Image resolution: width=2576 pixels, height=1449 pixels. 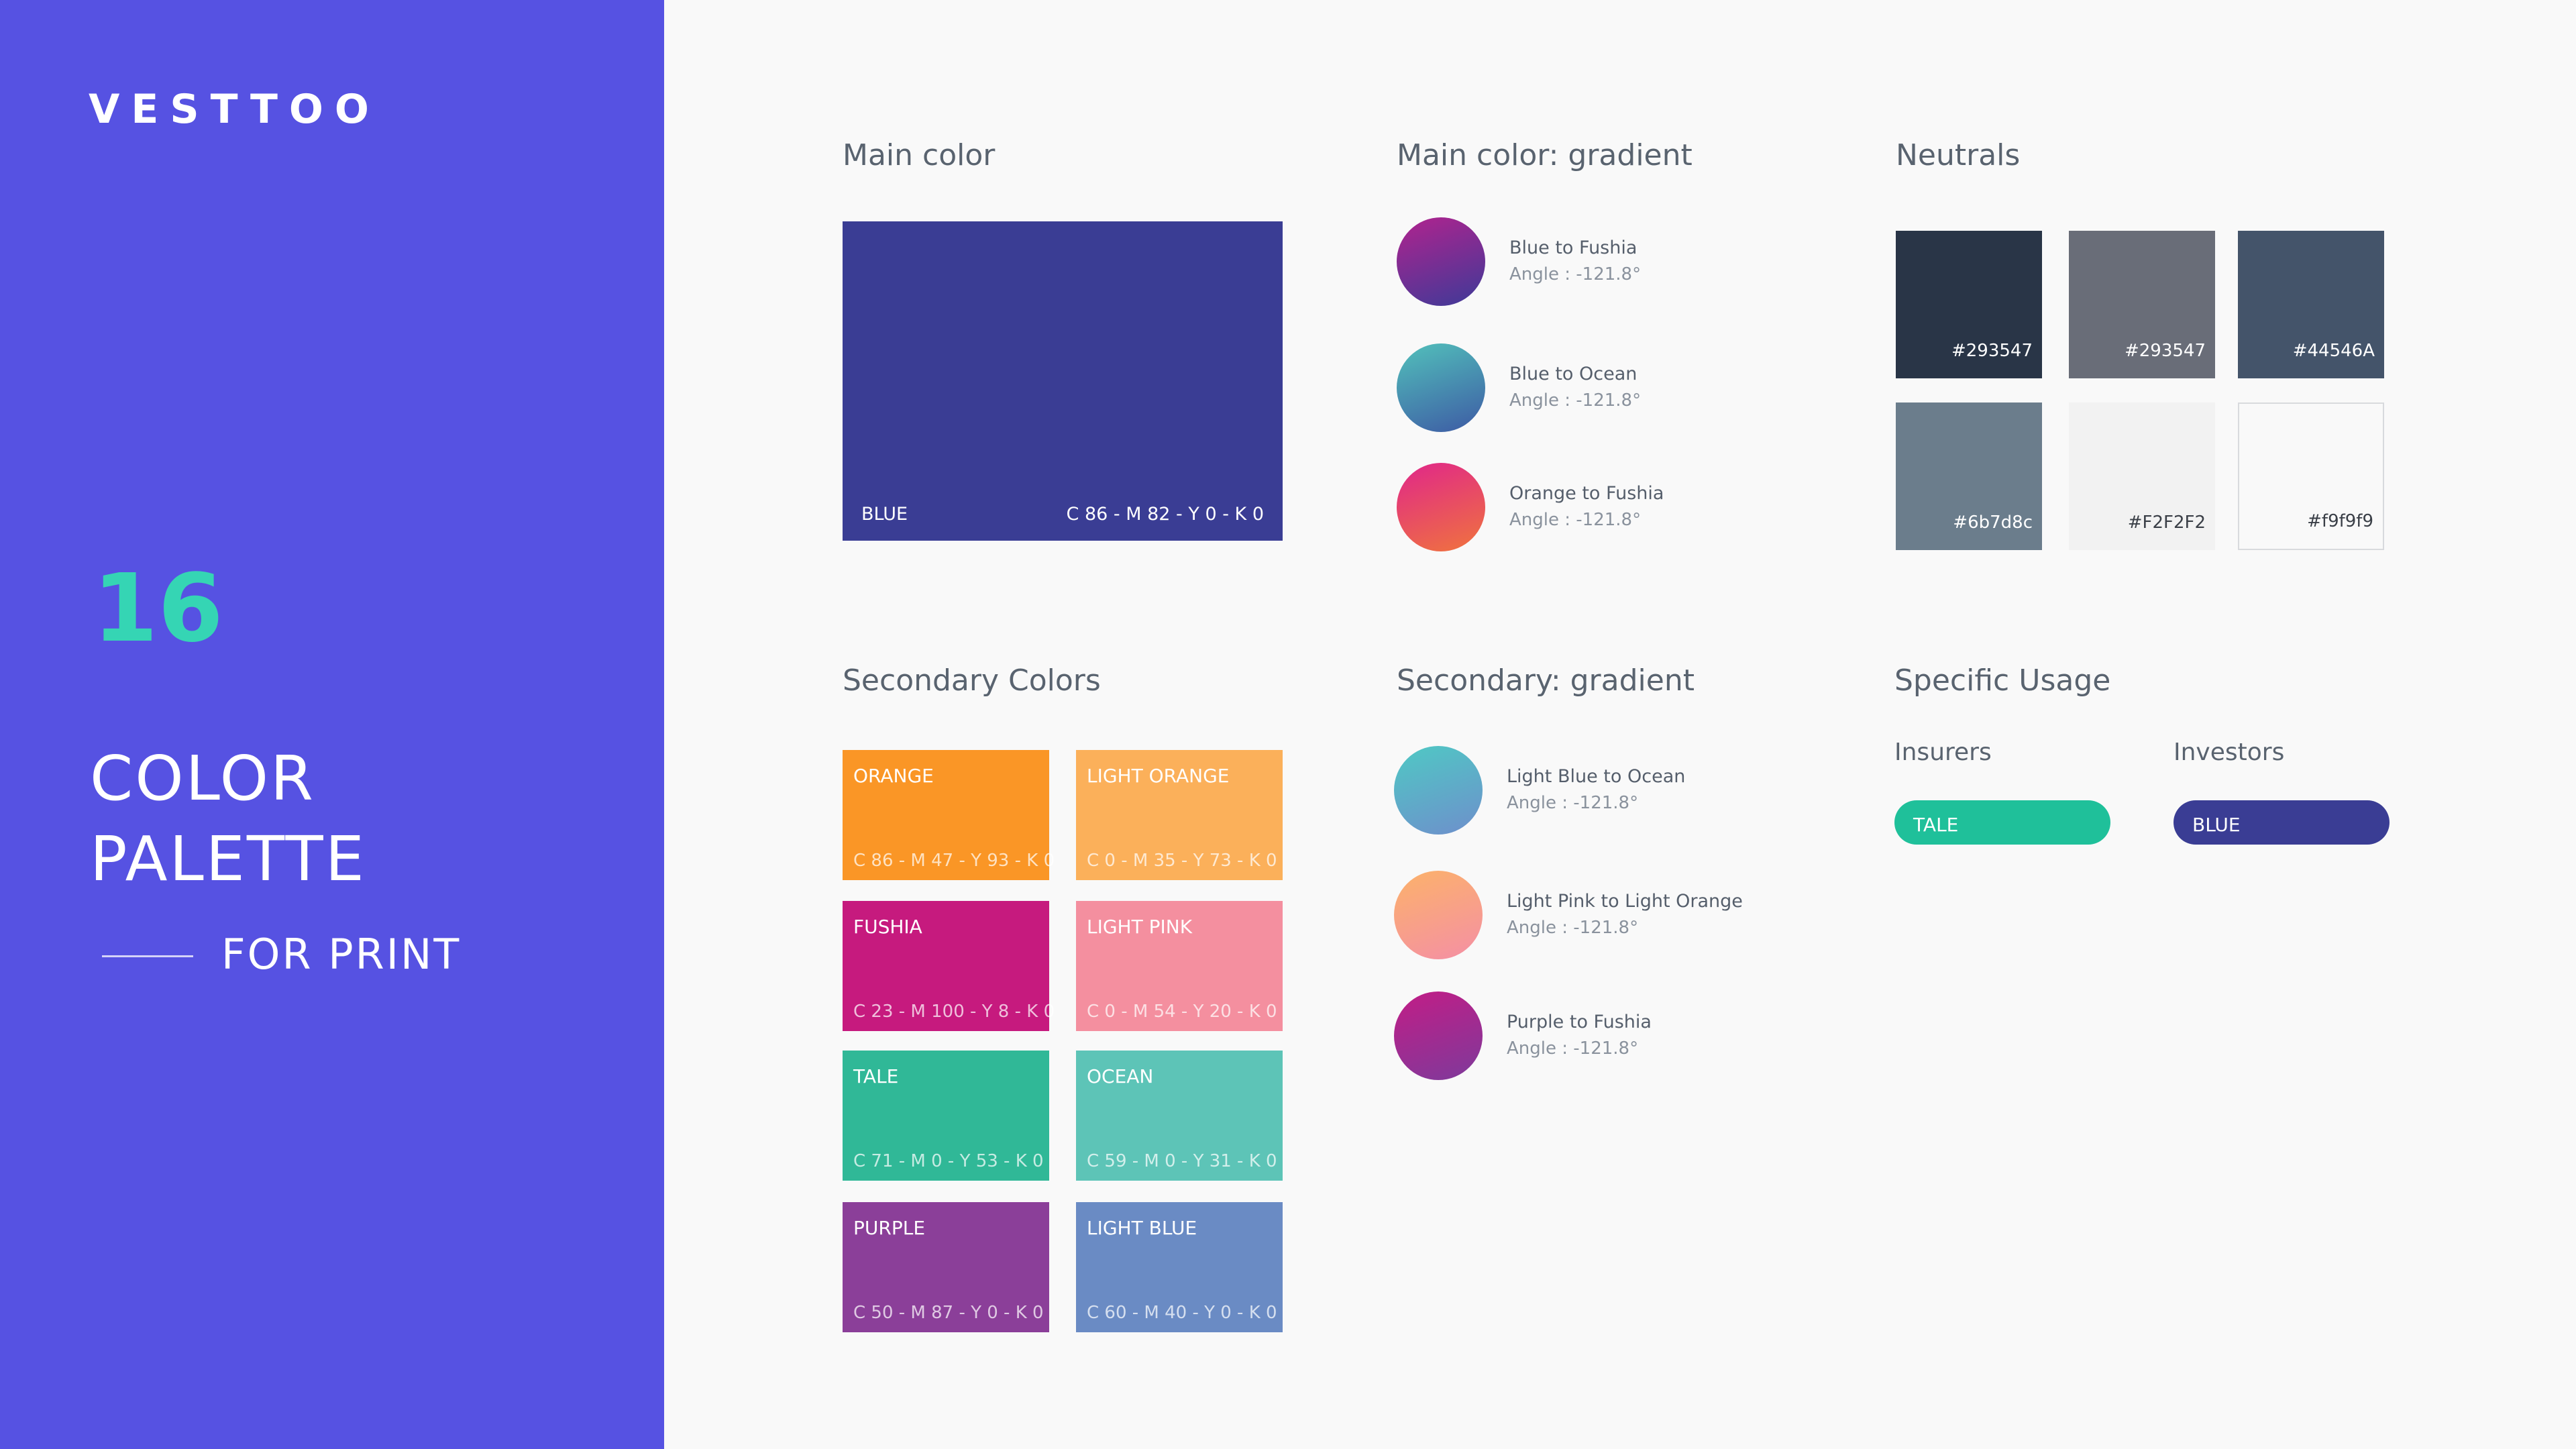 I want to click on insurers-pill: TALE, so click(x=2002, y=822).